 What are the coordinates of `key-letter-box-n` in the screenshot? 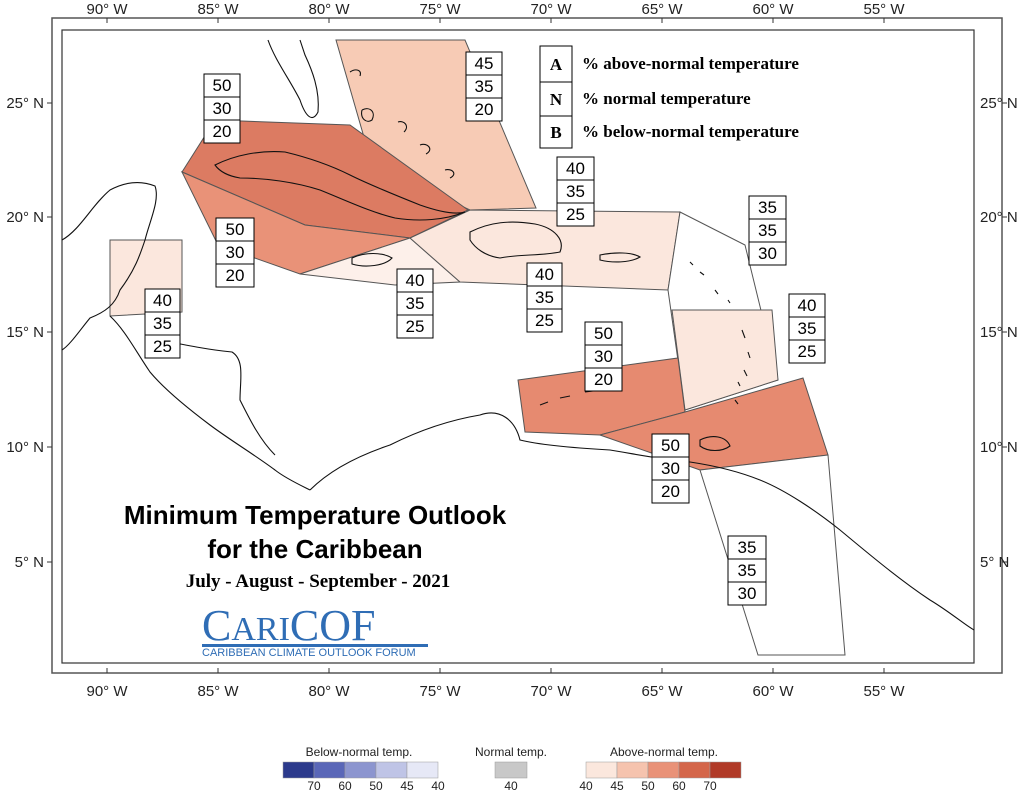 It's located at (556, 99).